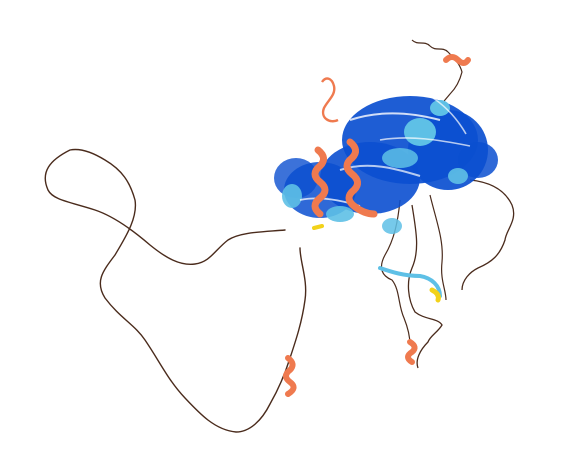 This screenshot has width=563, height=474. Describe the element at coordinates (488, 235) in the screenshot. I see `coil-right-tail` at that location.